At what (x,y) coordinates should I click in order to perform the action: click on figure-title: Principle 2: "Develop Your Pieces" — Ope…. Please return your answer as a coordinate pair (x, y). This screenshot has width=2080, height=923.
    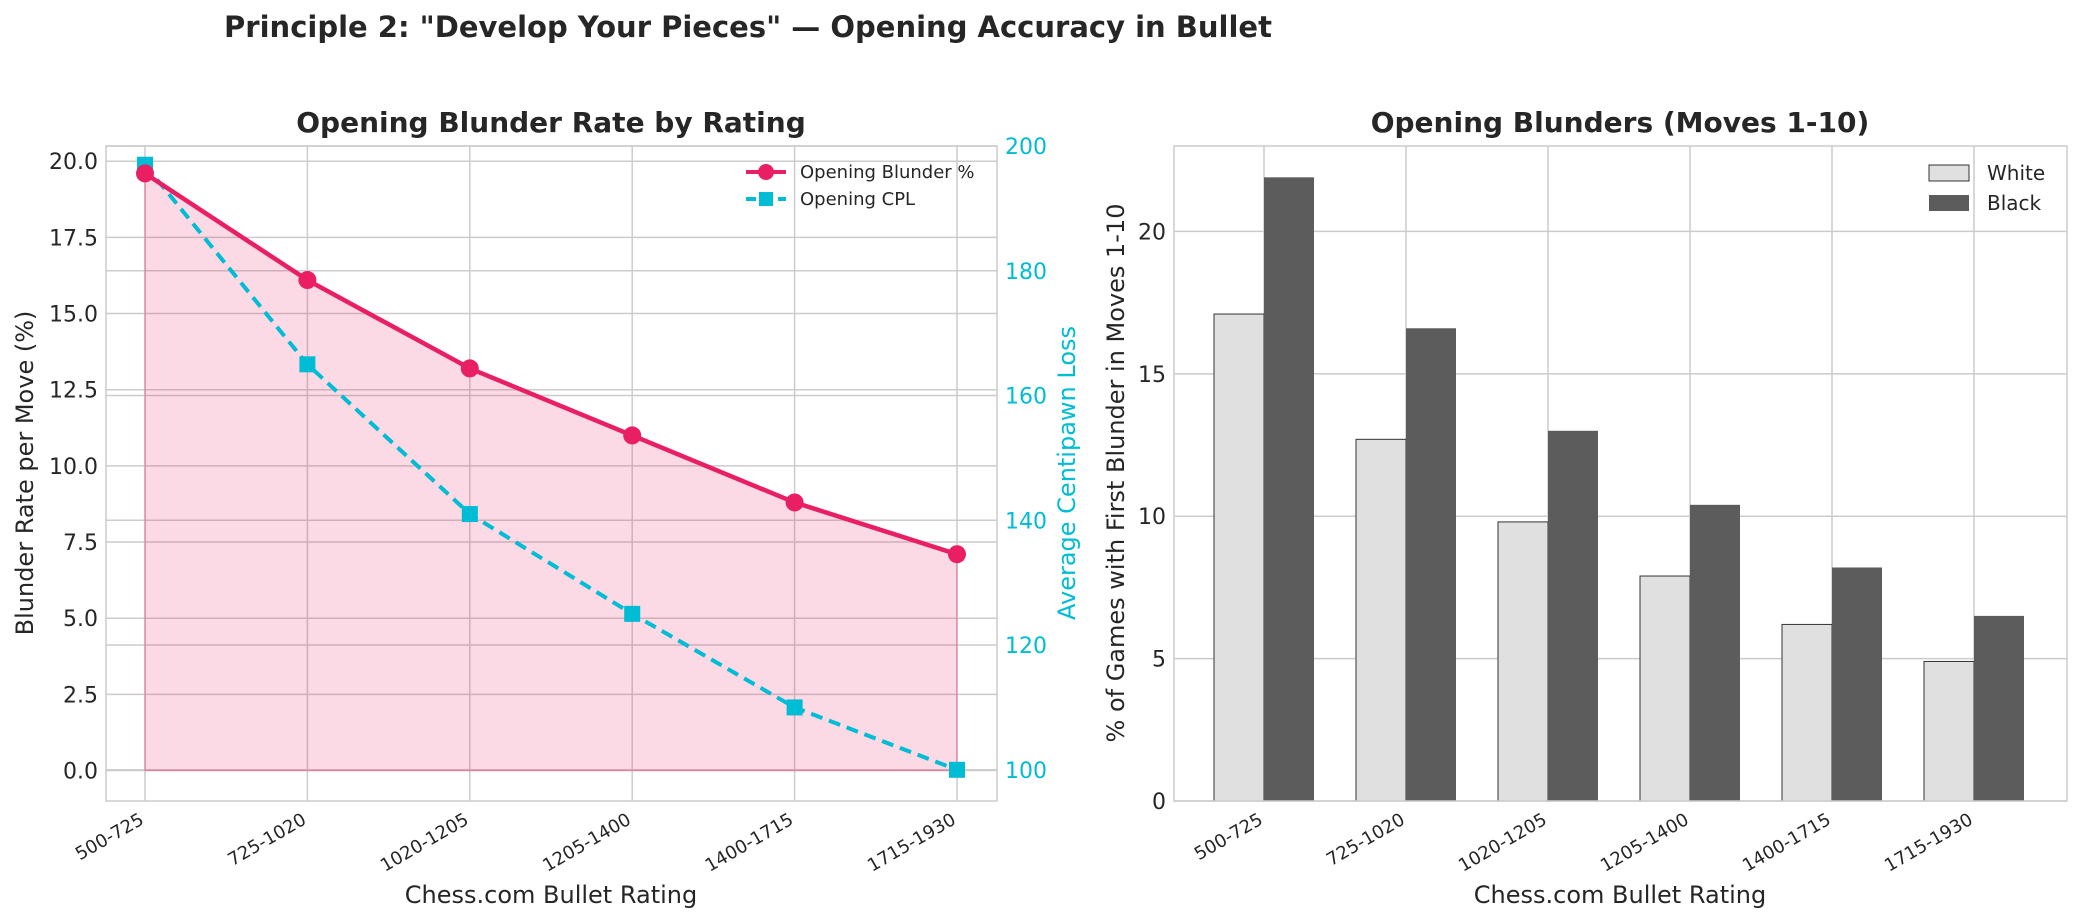
    Looking at the image, I should click on (748, 27).